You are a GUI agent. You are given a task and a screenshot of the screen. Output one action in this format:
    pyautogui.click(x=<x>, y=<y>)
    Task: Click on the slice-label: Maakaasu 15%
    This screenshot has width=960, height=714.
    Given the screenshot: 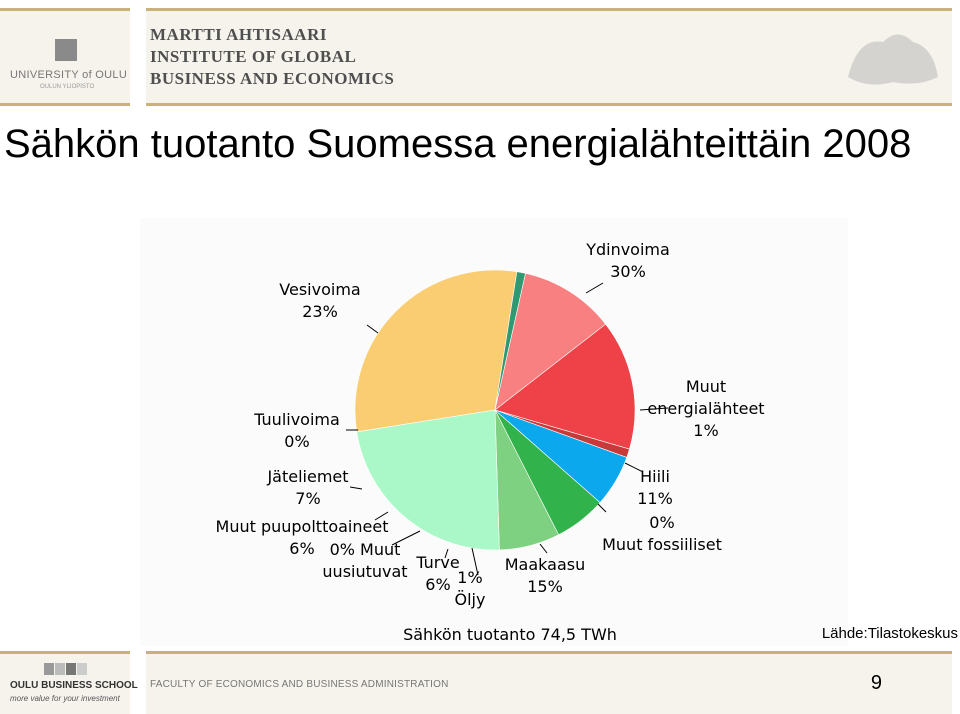 What is the action you would take?
    pyautogui.click(x=545, y=575)
    